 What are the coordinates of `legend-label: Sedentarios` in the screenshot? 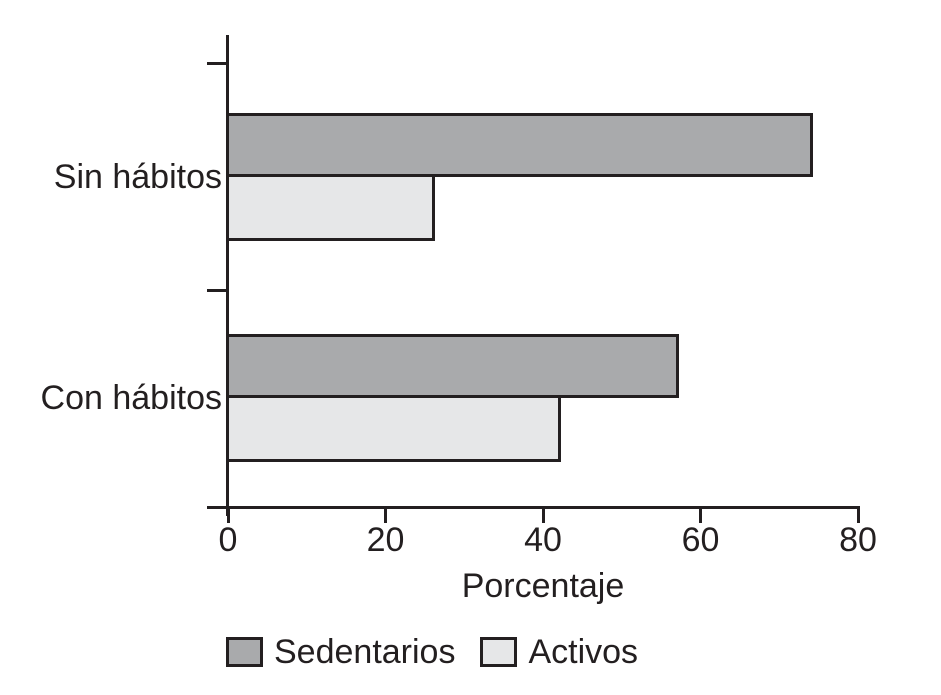 It's located at (365, 652).